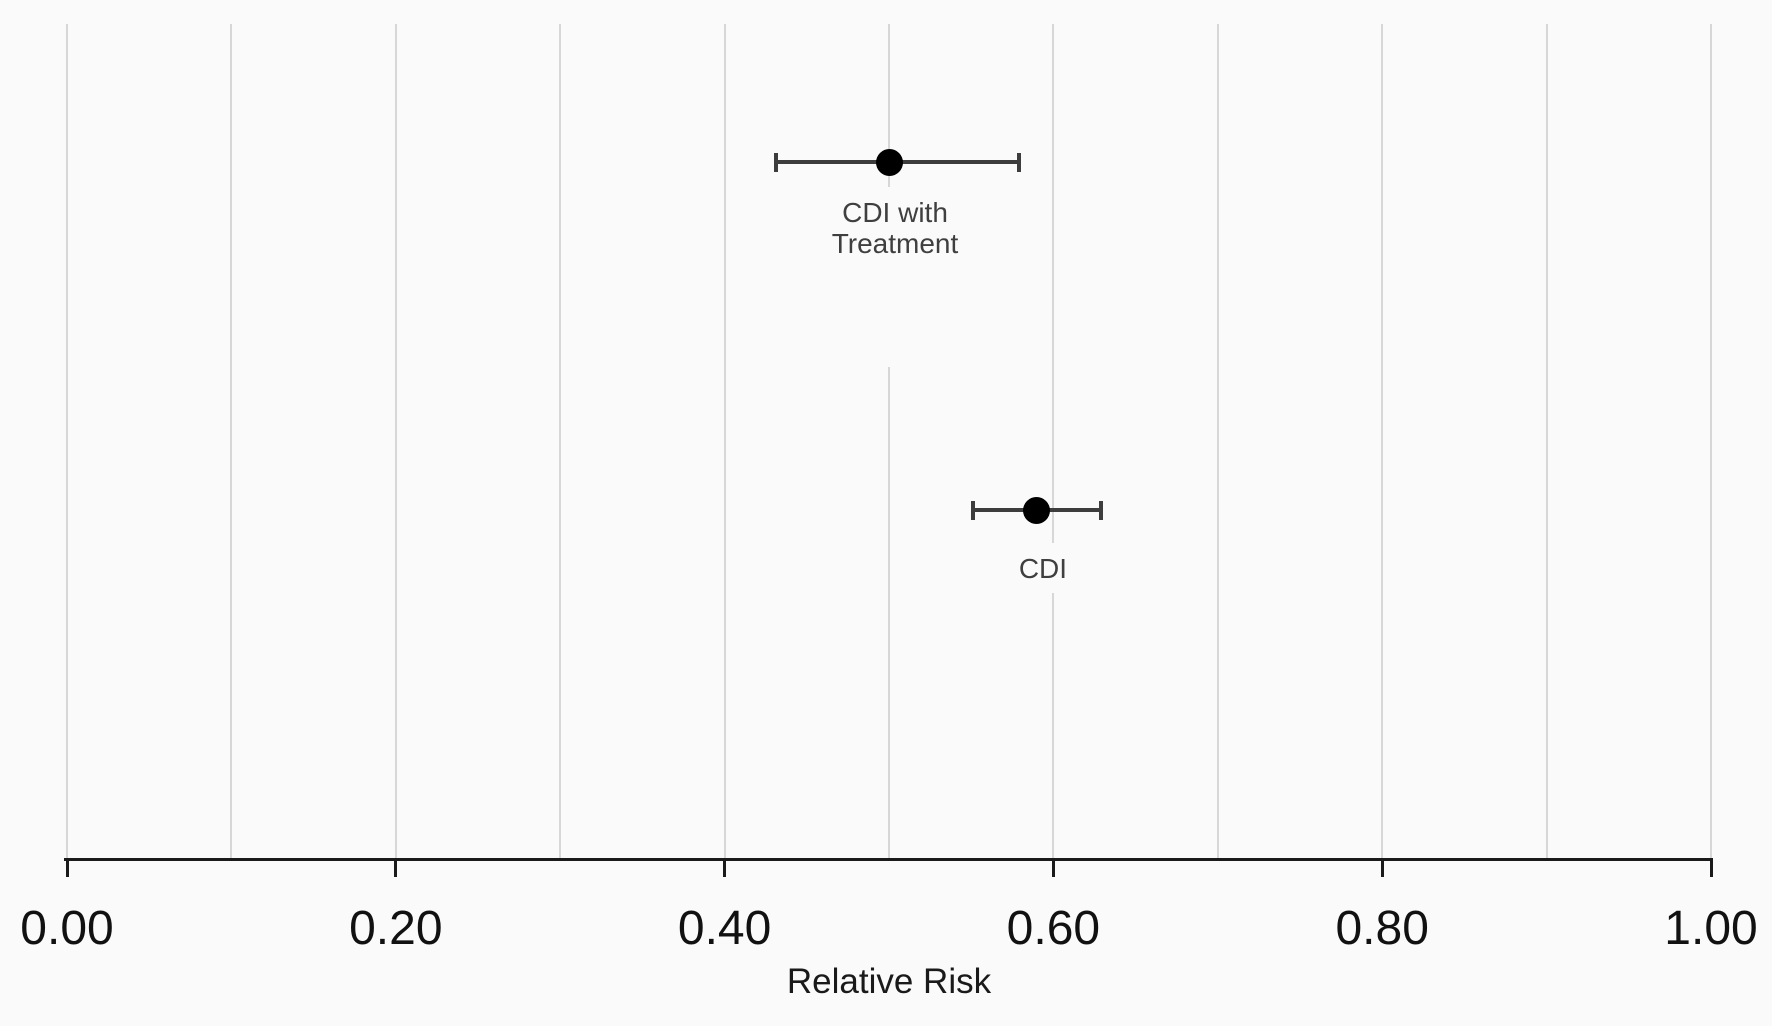 This screenshot has height=1026, width=1772. What do you see at coordinates (396, 928) in the screenshot?
I see `x-axis-tick-label: 0.20` at bounding box center [396, 928].